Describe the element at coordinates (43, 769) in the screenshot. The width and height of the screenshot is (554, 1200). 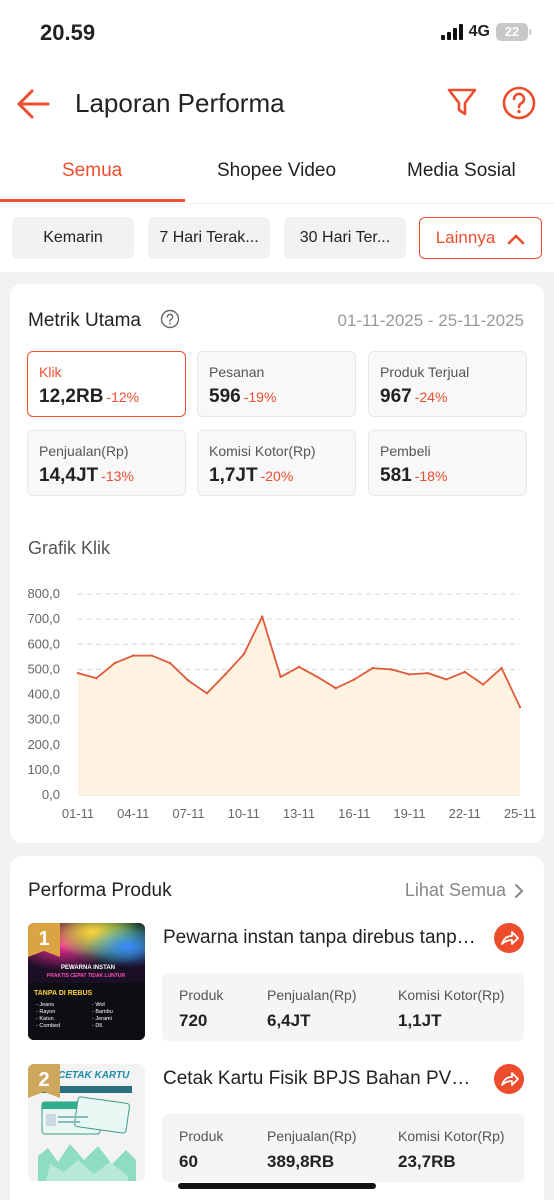
I see `y-tick-label: 100,0` at that location.